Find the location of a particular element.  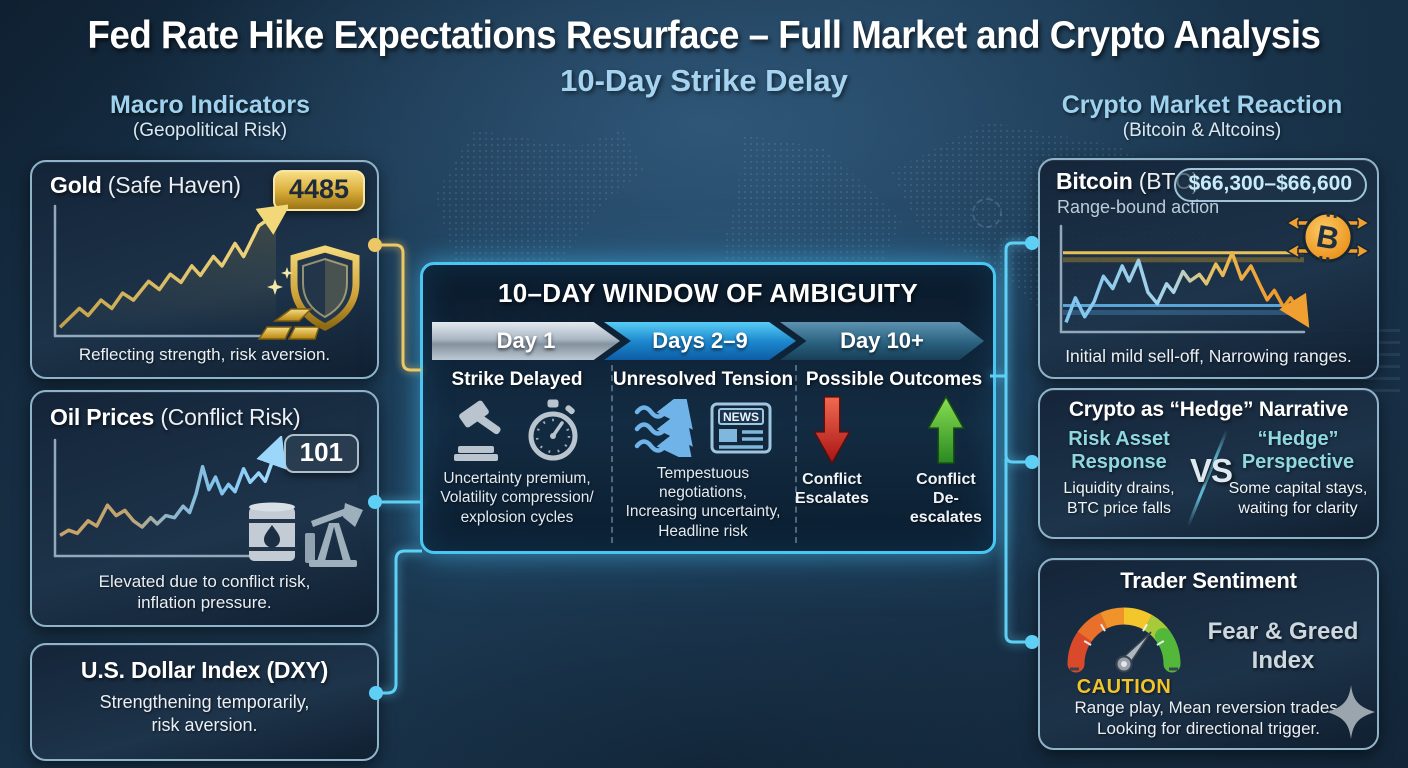

gold-title-sub: (Safe Haven) is located at coordinates (171, 185).